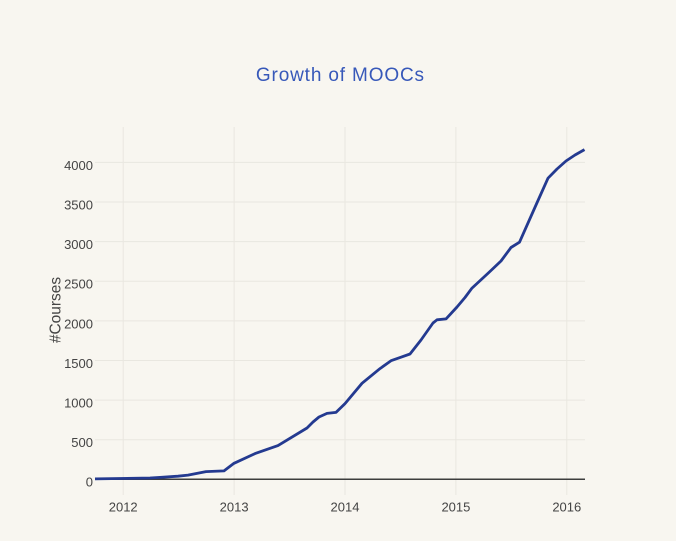  What do you see at coordinates (345, 507) in the screenshot?
I see `svg-text: 2014` at bounding box center [345, 507].